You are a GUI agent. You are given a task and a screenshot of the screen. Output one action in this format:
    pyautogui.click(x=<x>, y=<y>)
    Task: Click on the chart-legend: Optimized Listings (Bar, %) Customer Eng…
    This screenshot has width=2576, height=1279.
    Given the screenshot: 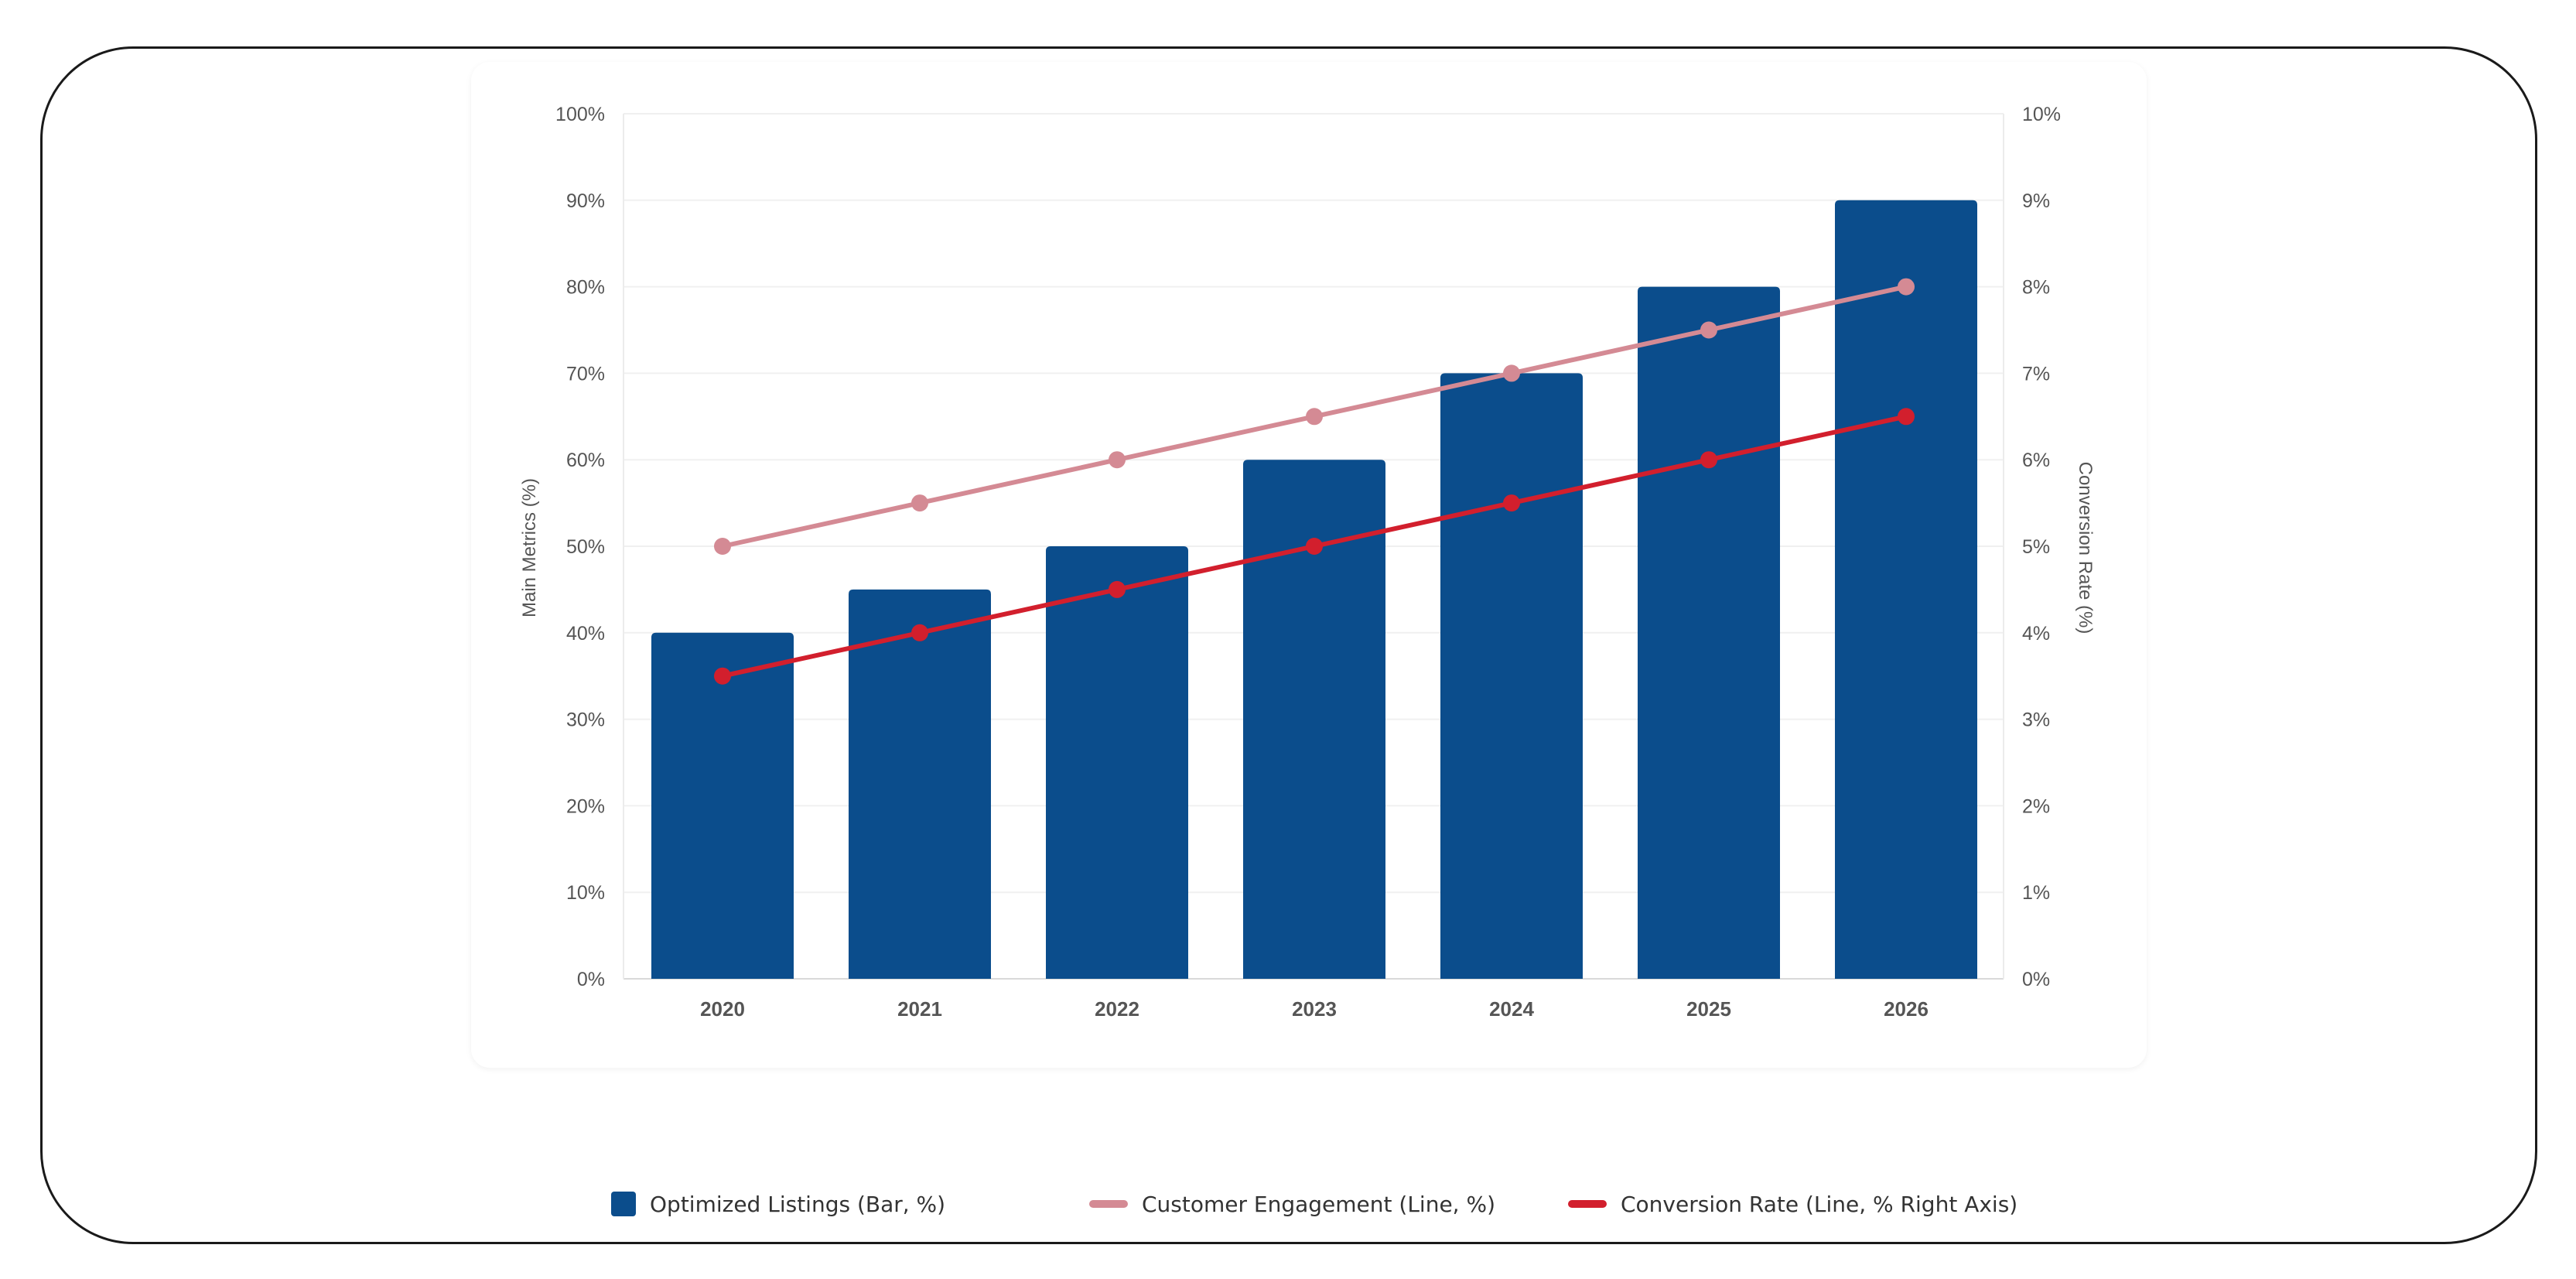 What is the action you would take?
    pyautogui.click(x=1288, y=1204)
    